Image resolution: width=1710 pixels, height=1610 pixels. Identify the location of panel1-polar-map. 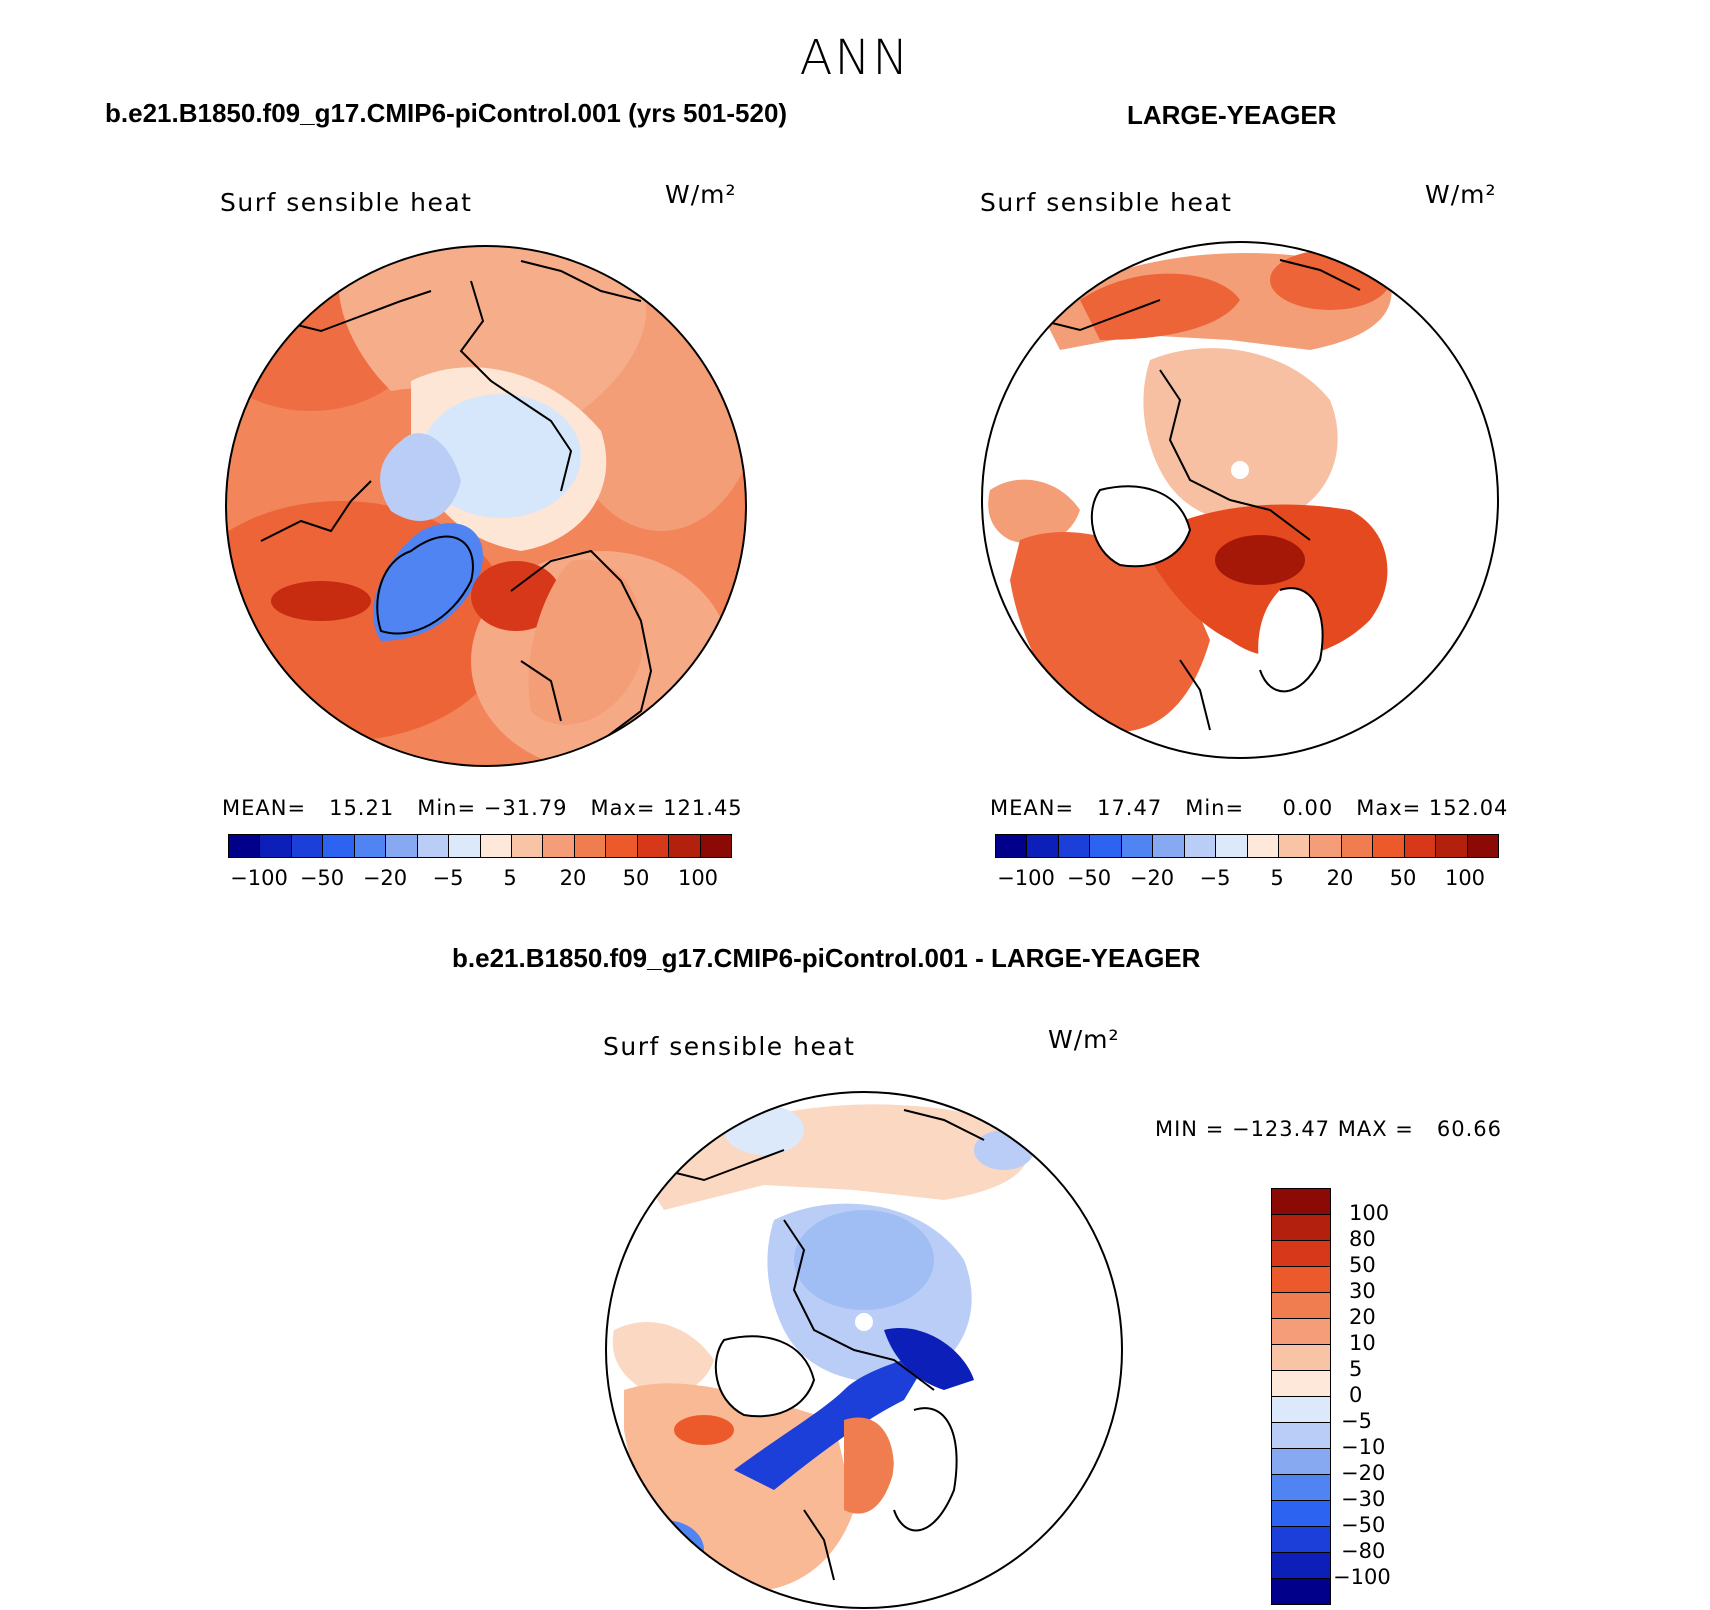
(486, 506).